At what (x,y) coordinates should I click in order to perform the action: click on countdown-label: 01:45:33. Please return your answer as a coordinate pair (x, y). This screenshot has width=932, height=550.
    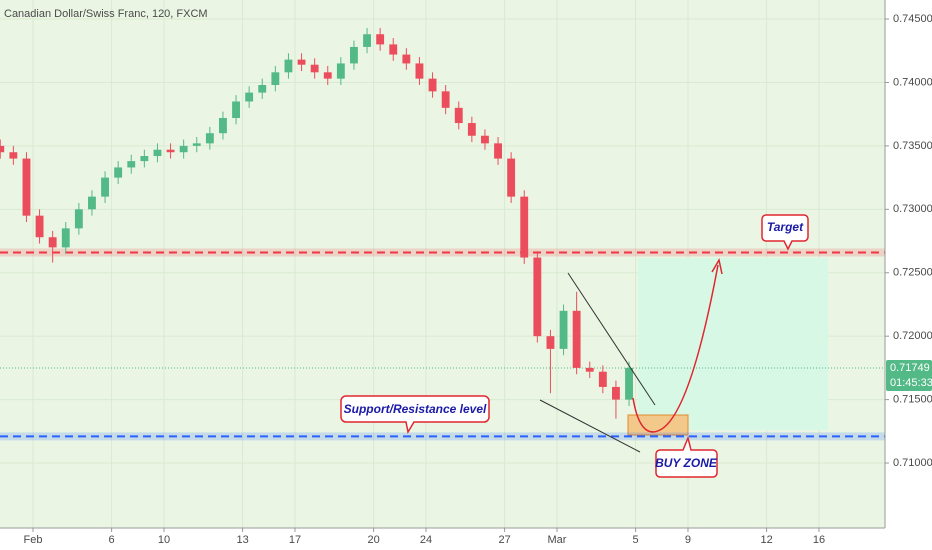
    Looking at the image, I should click on (911, 383).